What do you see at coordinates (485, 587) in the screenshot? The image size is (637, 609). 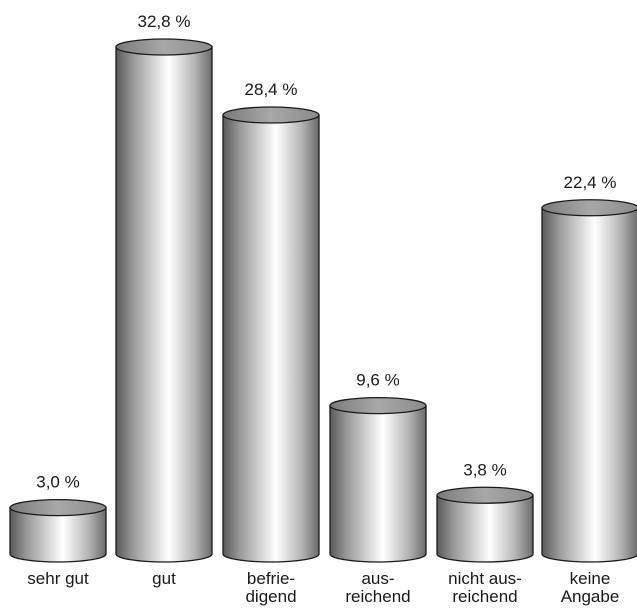 I see `category-label: nicht aus-reichend` at bounding box center [485, 587].